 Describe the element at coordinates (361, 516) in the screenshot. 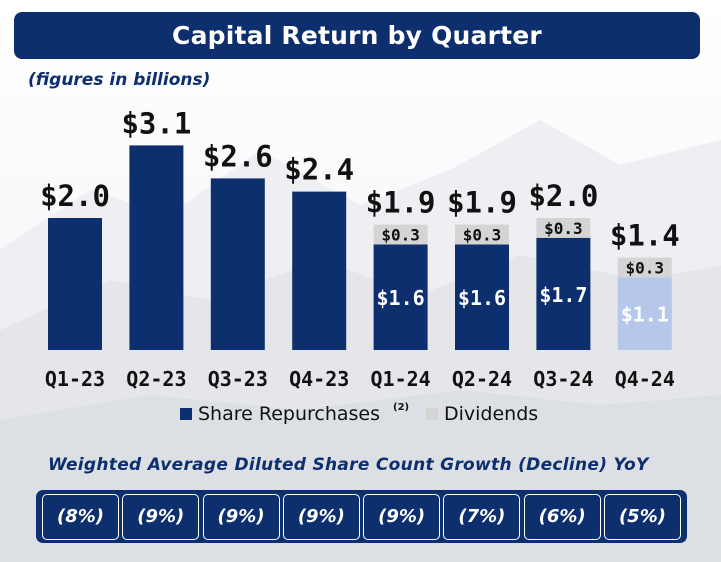

I see `share-count-band: (8%) (9%) (9%) (9%) (9%) (7%) (6%) (5%)` at that location.